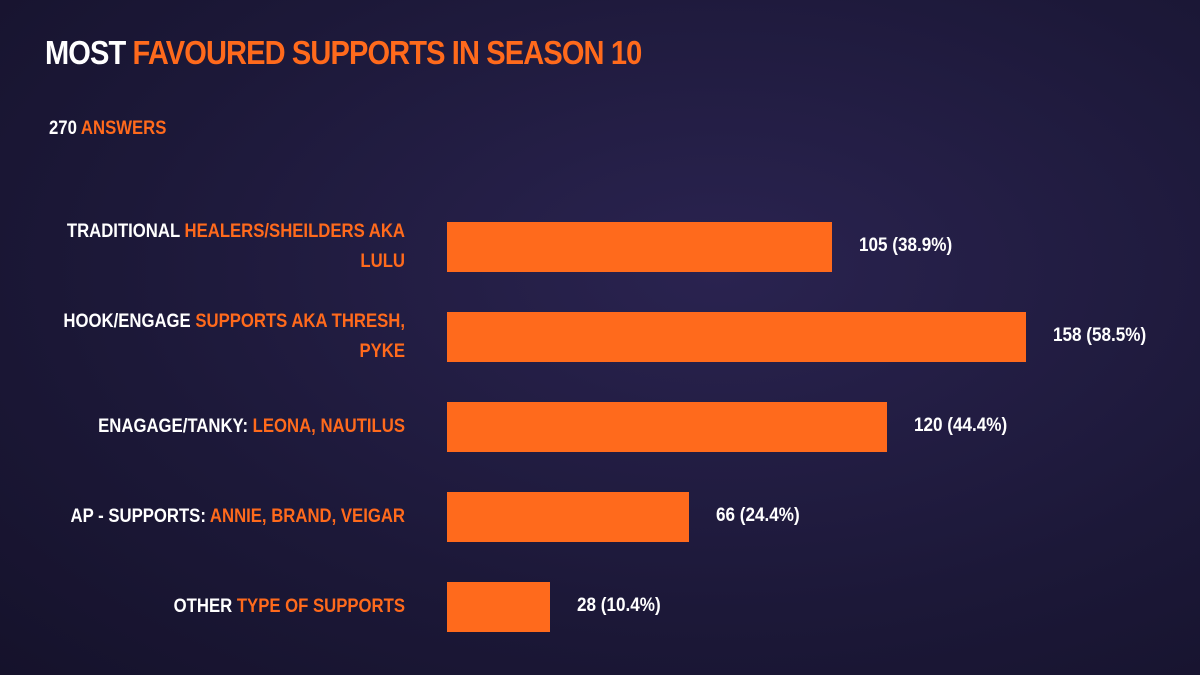 This screenshot has width=1200, height=675. What do you see at coordinates (320, 606) in the screenshot?
I see `category-part: TYPE OF SUPPORTS` at bounding box center [320, 606].